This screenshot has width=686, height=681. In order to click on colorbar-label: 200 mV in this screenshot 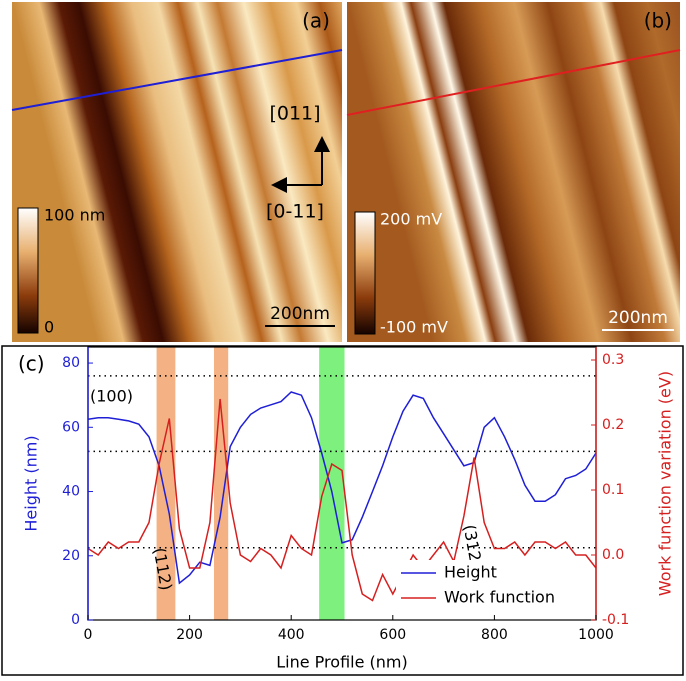, I will do `click(411, 219)`.